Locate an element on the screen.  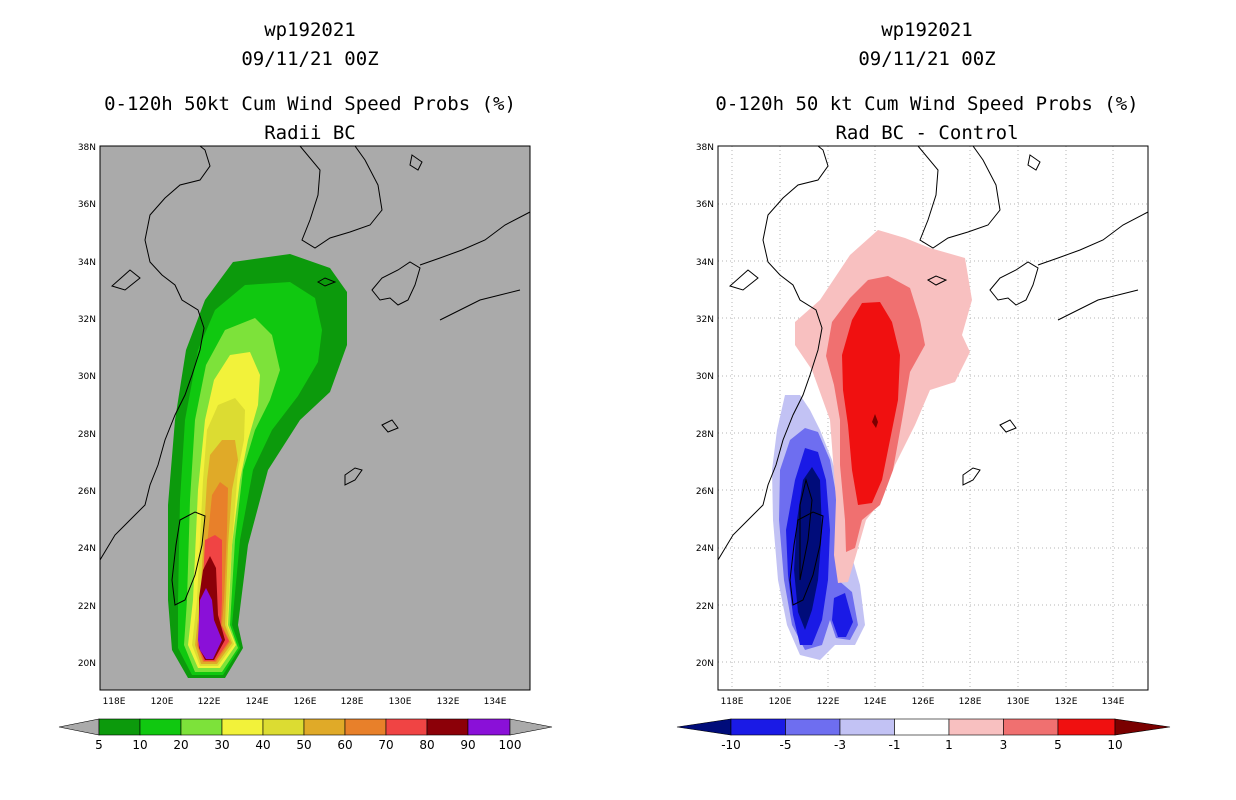
left-colorbar-under-arrow is located at coordinates (79, 727).